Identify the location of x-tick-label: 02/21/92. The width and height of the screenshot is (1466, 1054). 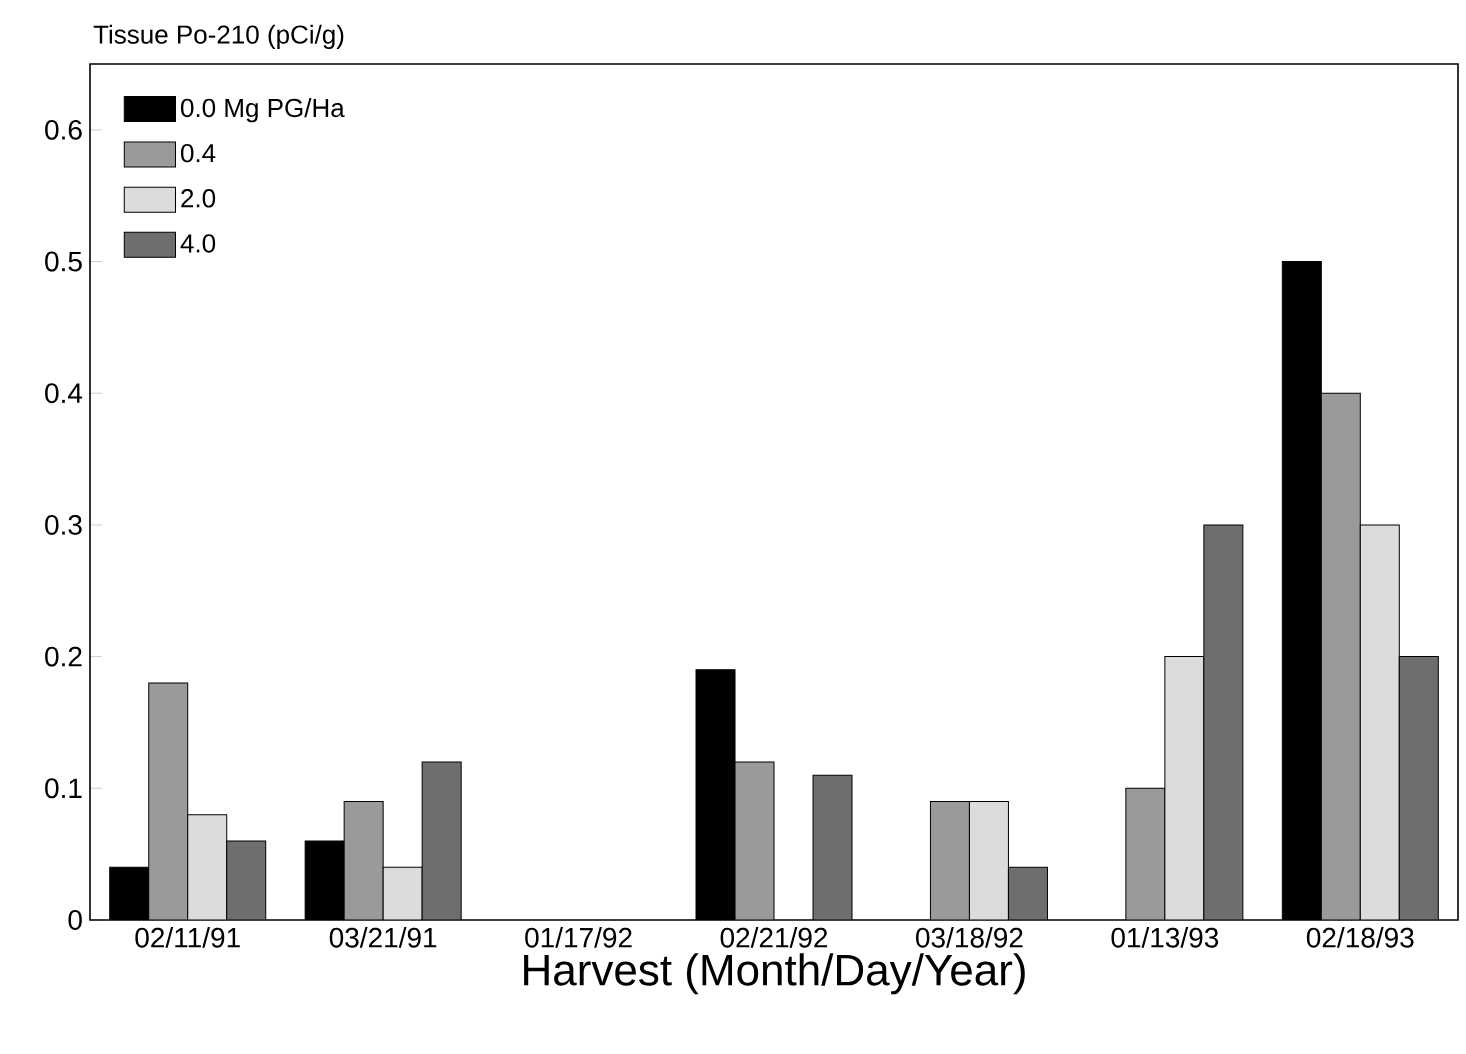
(774, 937).